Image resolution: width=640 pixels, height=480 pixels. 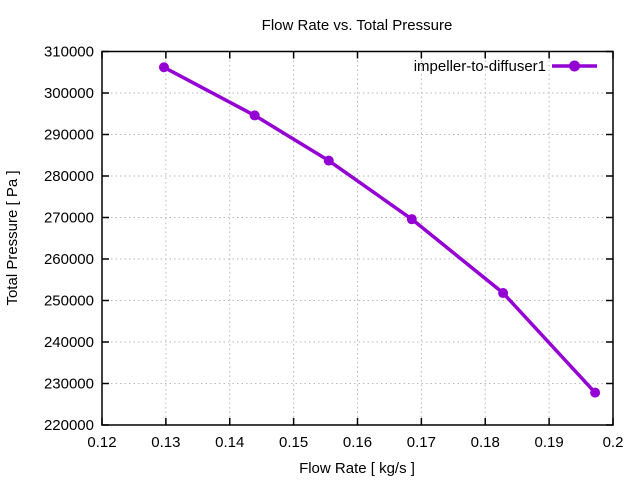 I want to click on x-tick-label: 0.15, so click(x=293, y=442).